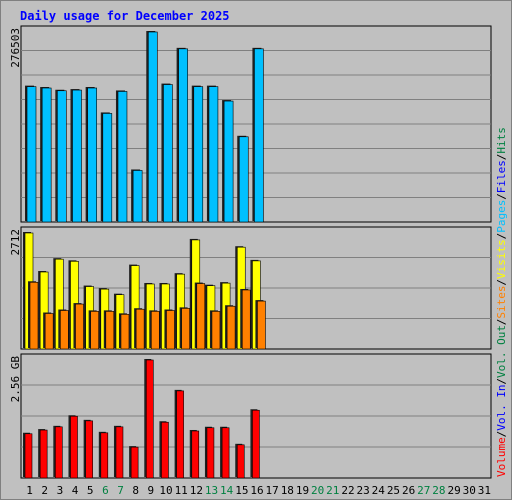 Image resolution: width=512 pixels, height=500 pixels. Describe the element at coordinates (423, 490) in the screenshot. I see `x-tick-label-27: 27` at that location.